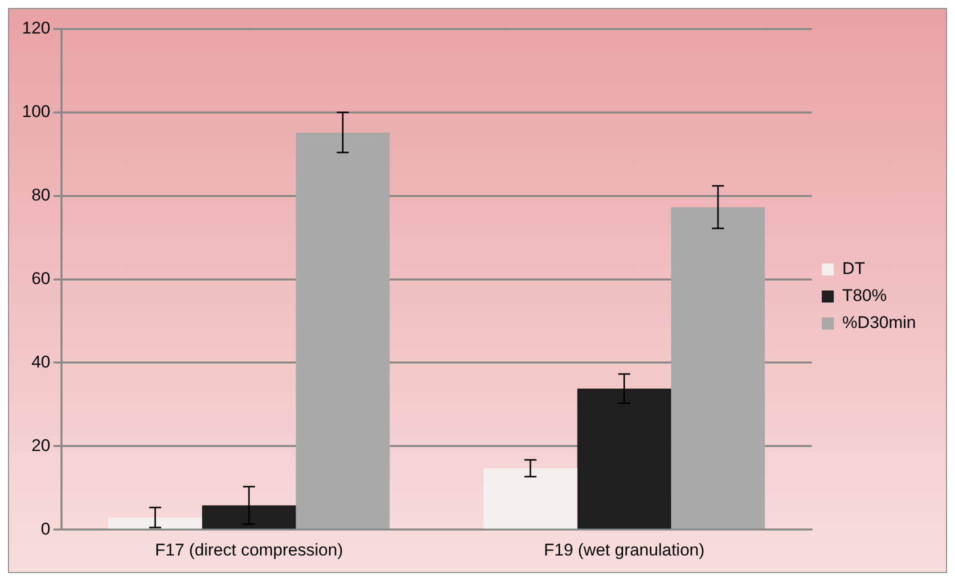 This screenshot has width=955, height=581. I want to click on y-tick-label: 100, so click(36, 112).